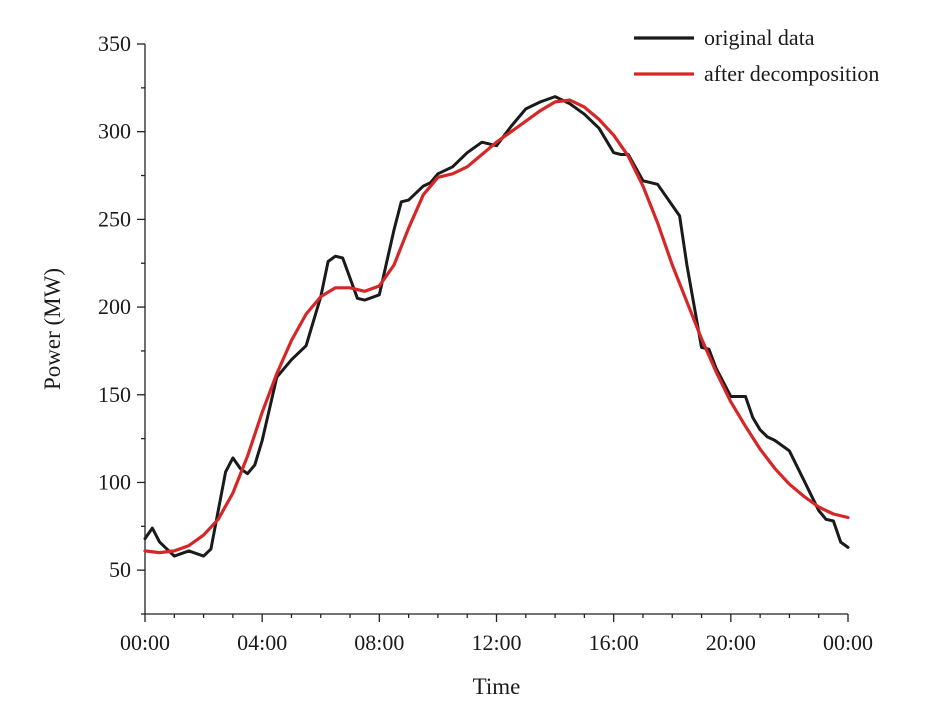 This screenshot has width=940, height=725. Describe the element at coordinates (759, 37) in the screenshot. I see `legend-label: original data` at that location.